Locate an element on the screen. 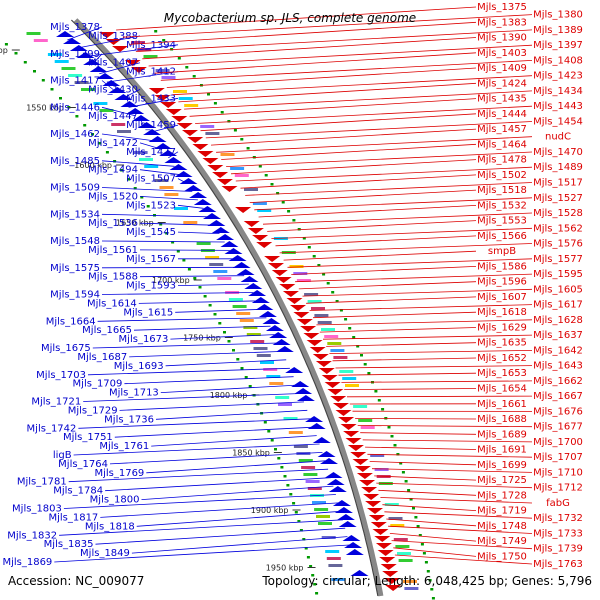 The image size is (600, 600). gene-label-right: Mjls_1689 is located at coordinates (502, 434).